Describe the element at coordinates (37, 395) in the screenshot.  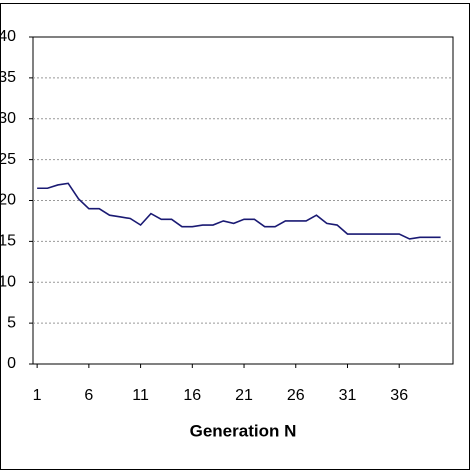
I see `x-tick-label: 1` at that location.